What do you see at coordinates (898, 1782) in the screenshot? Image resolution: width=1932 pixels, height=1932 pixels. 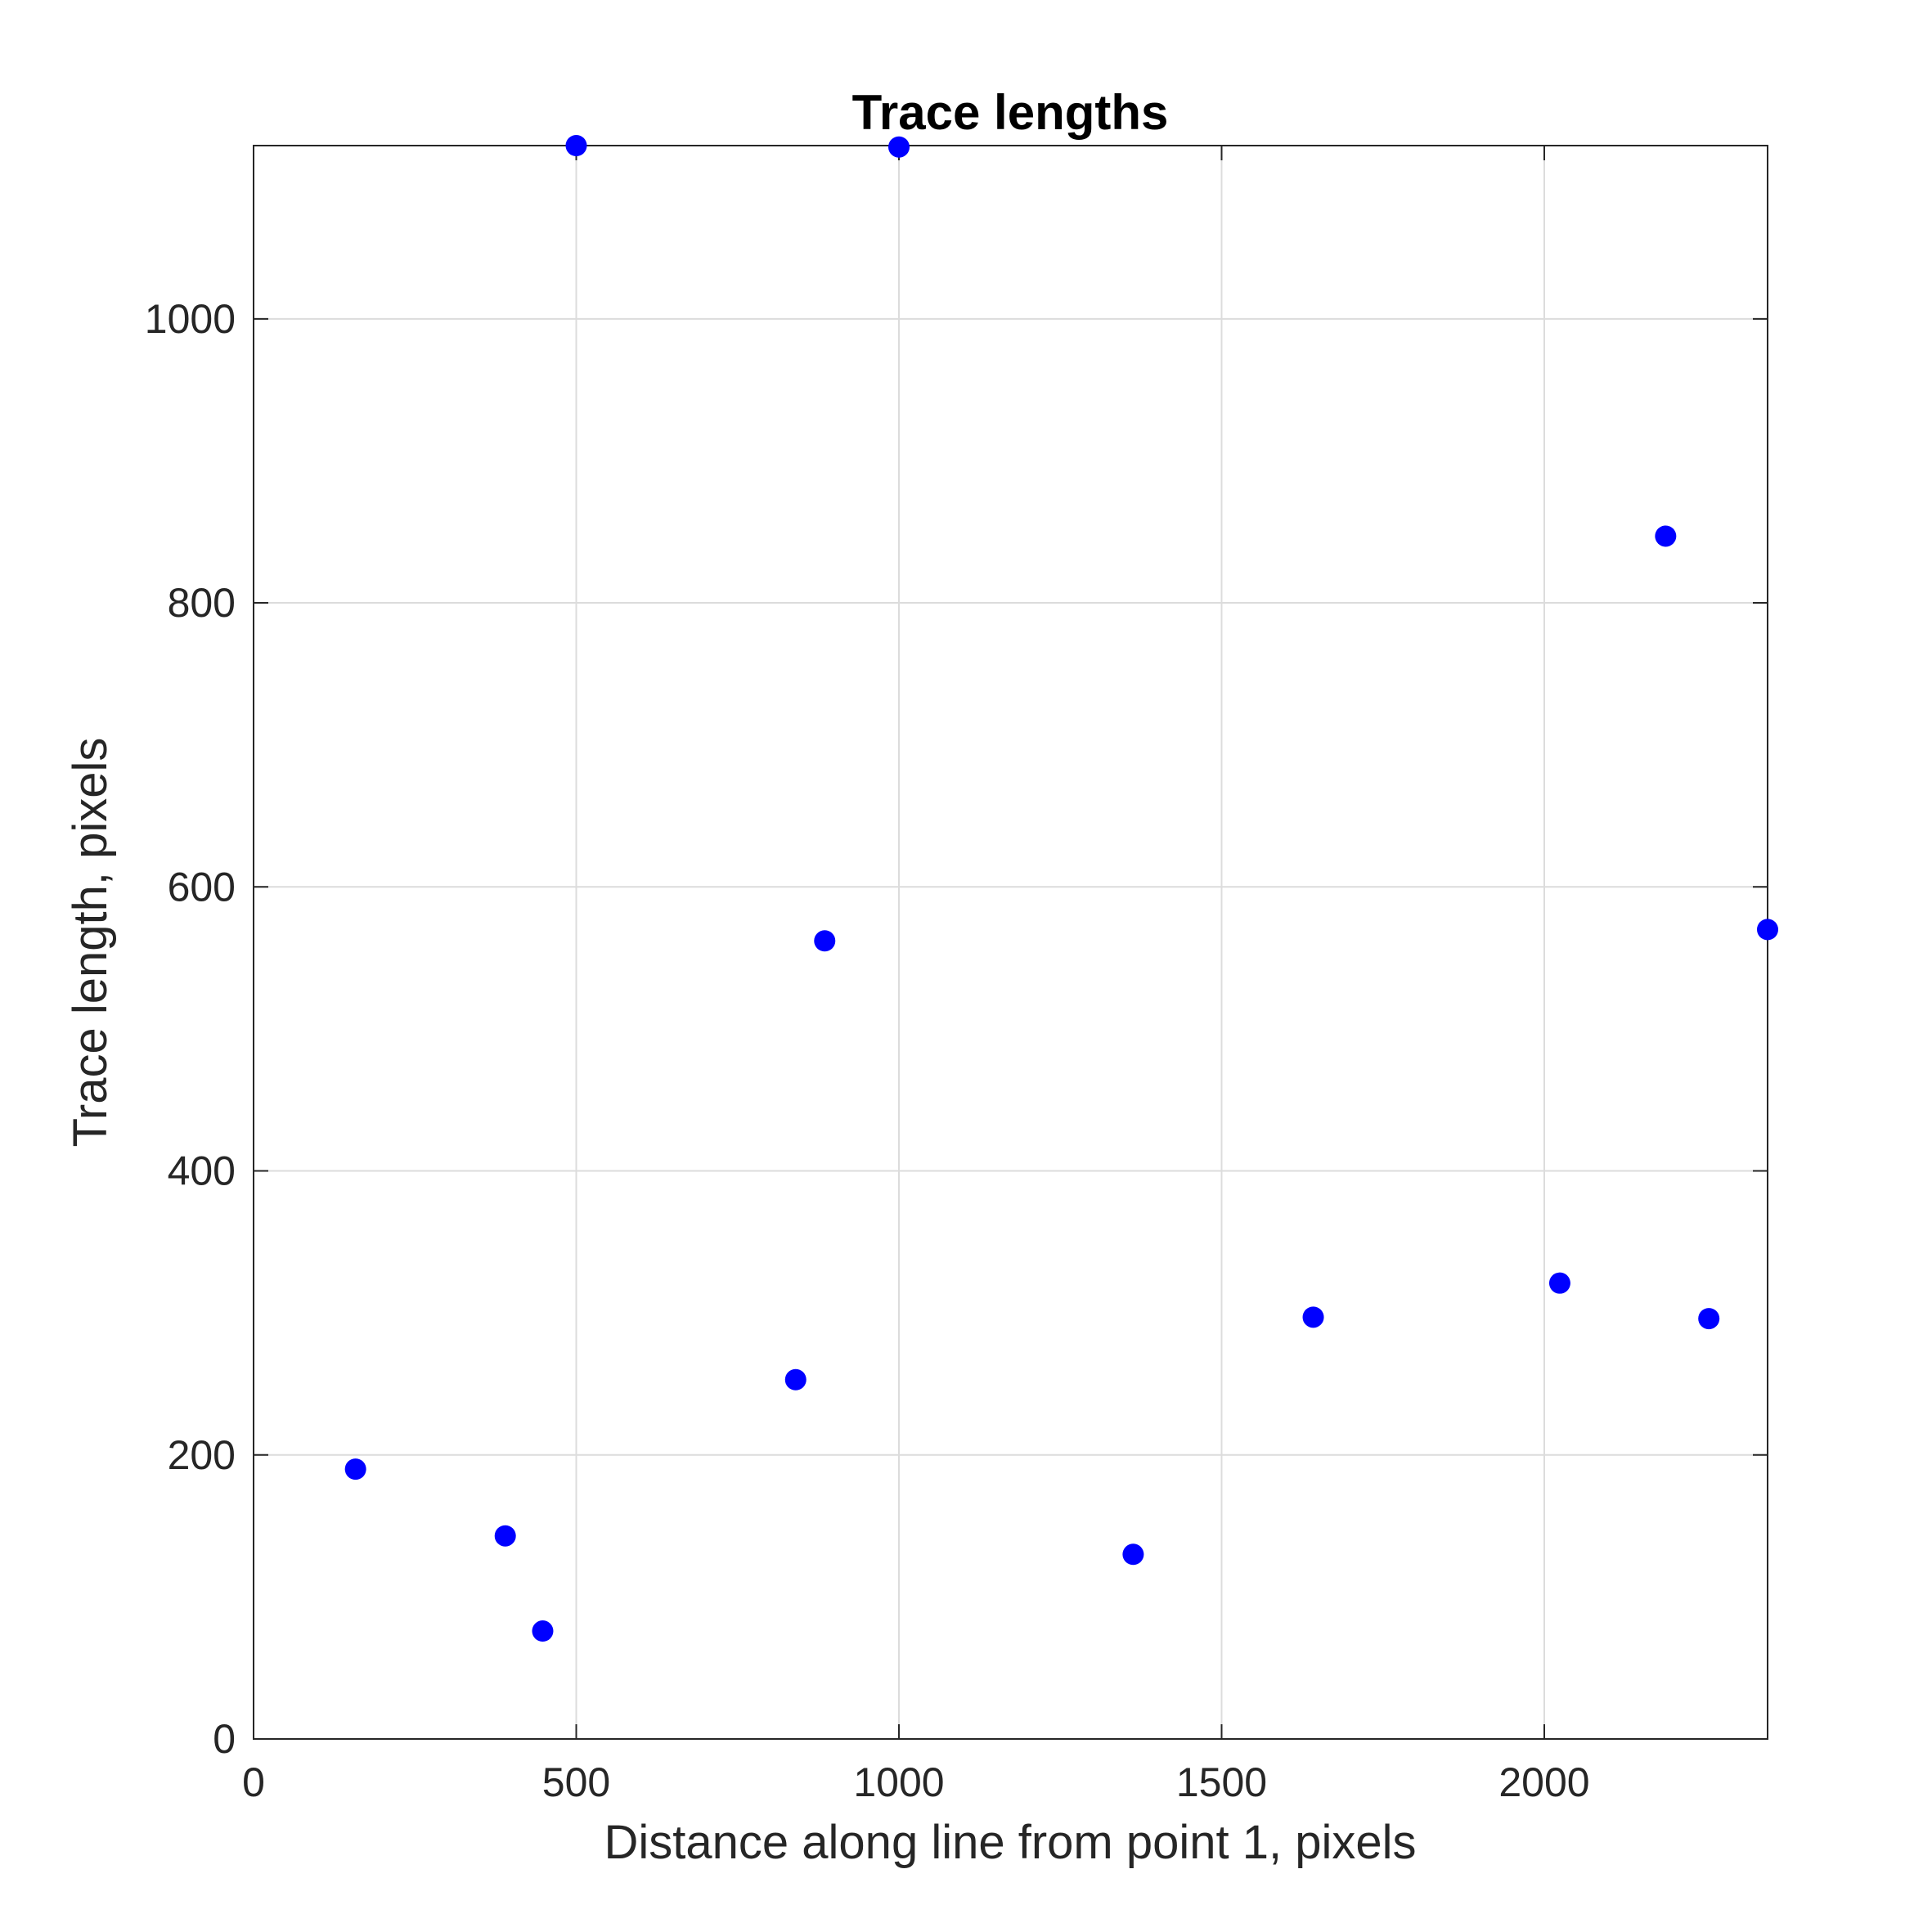 I see `x-tick-label: 1000` at bounding box center [898, 1782].